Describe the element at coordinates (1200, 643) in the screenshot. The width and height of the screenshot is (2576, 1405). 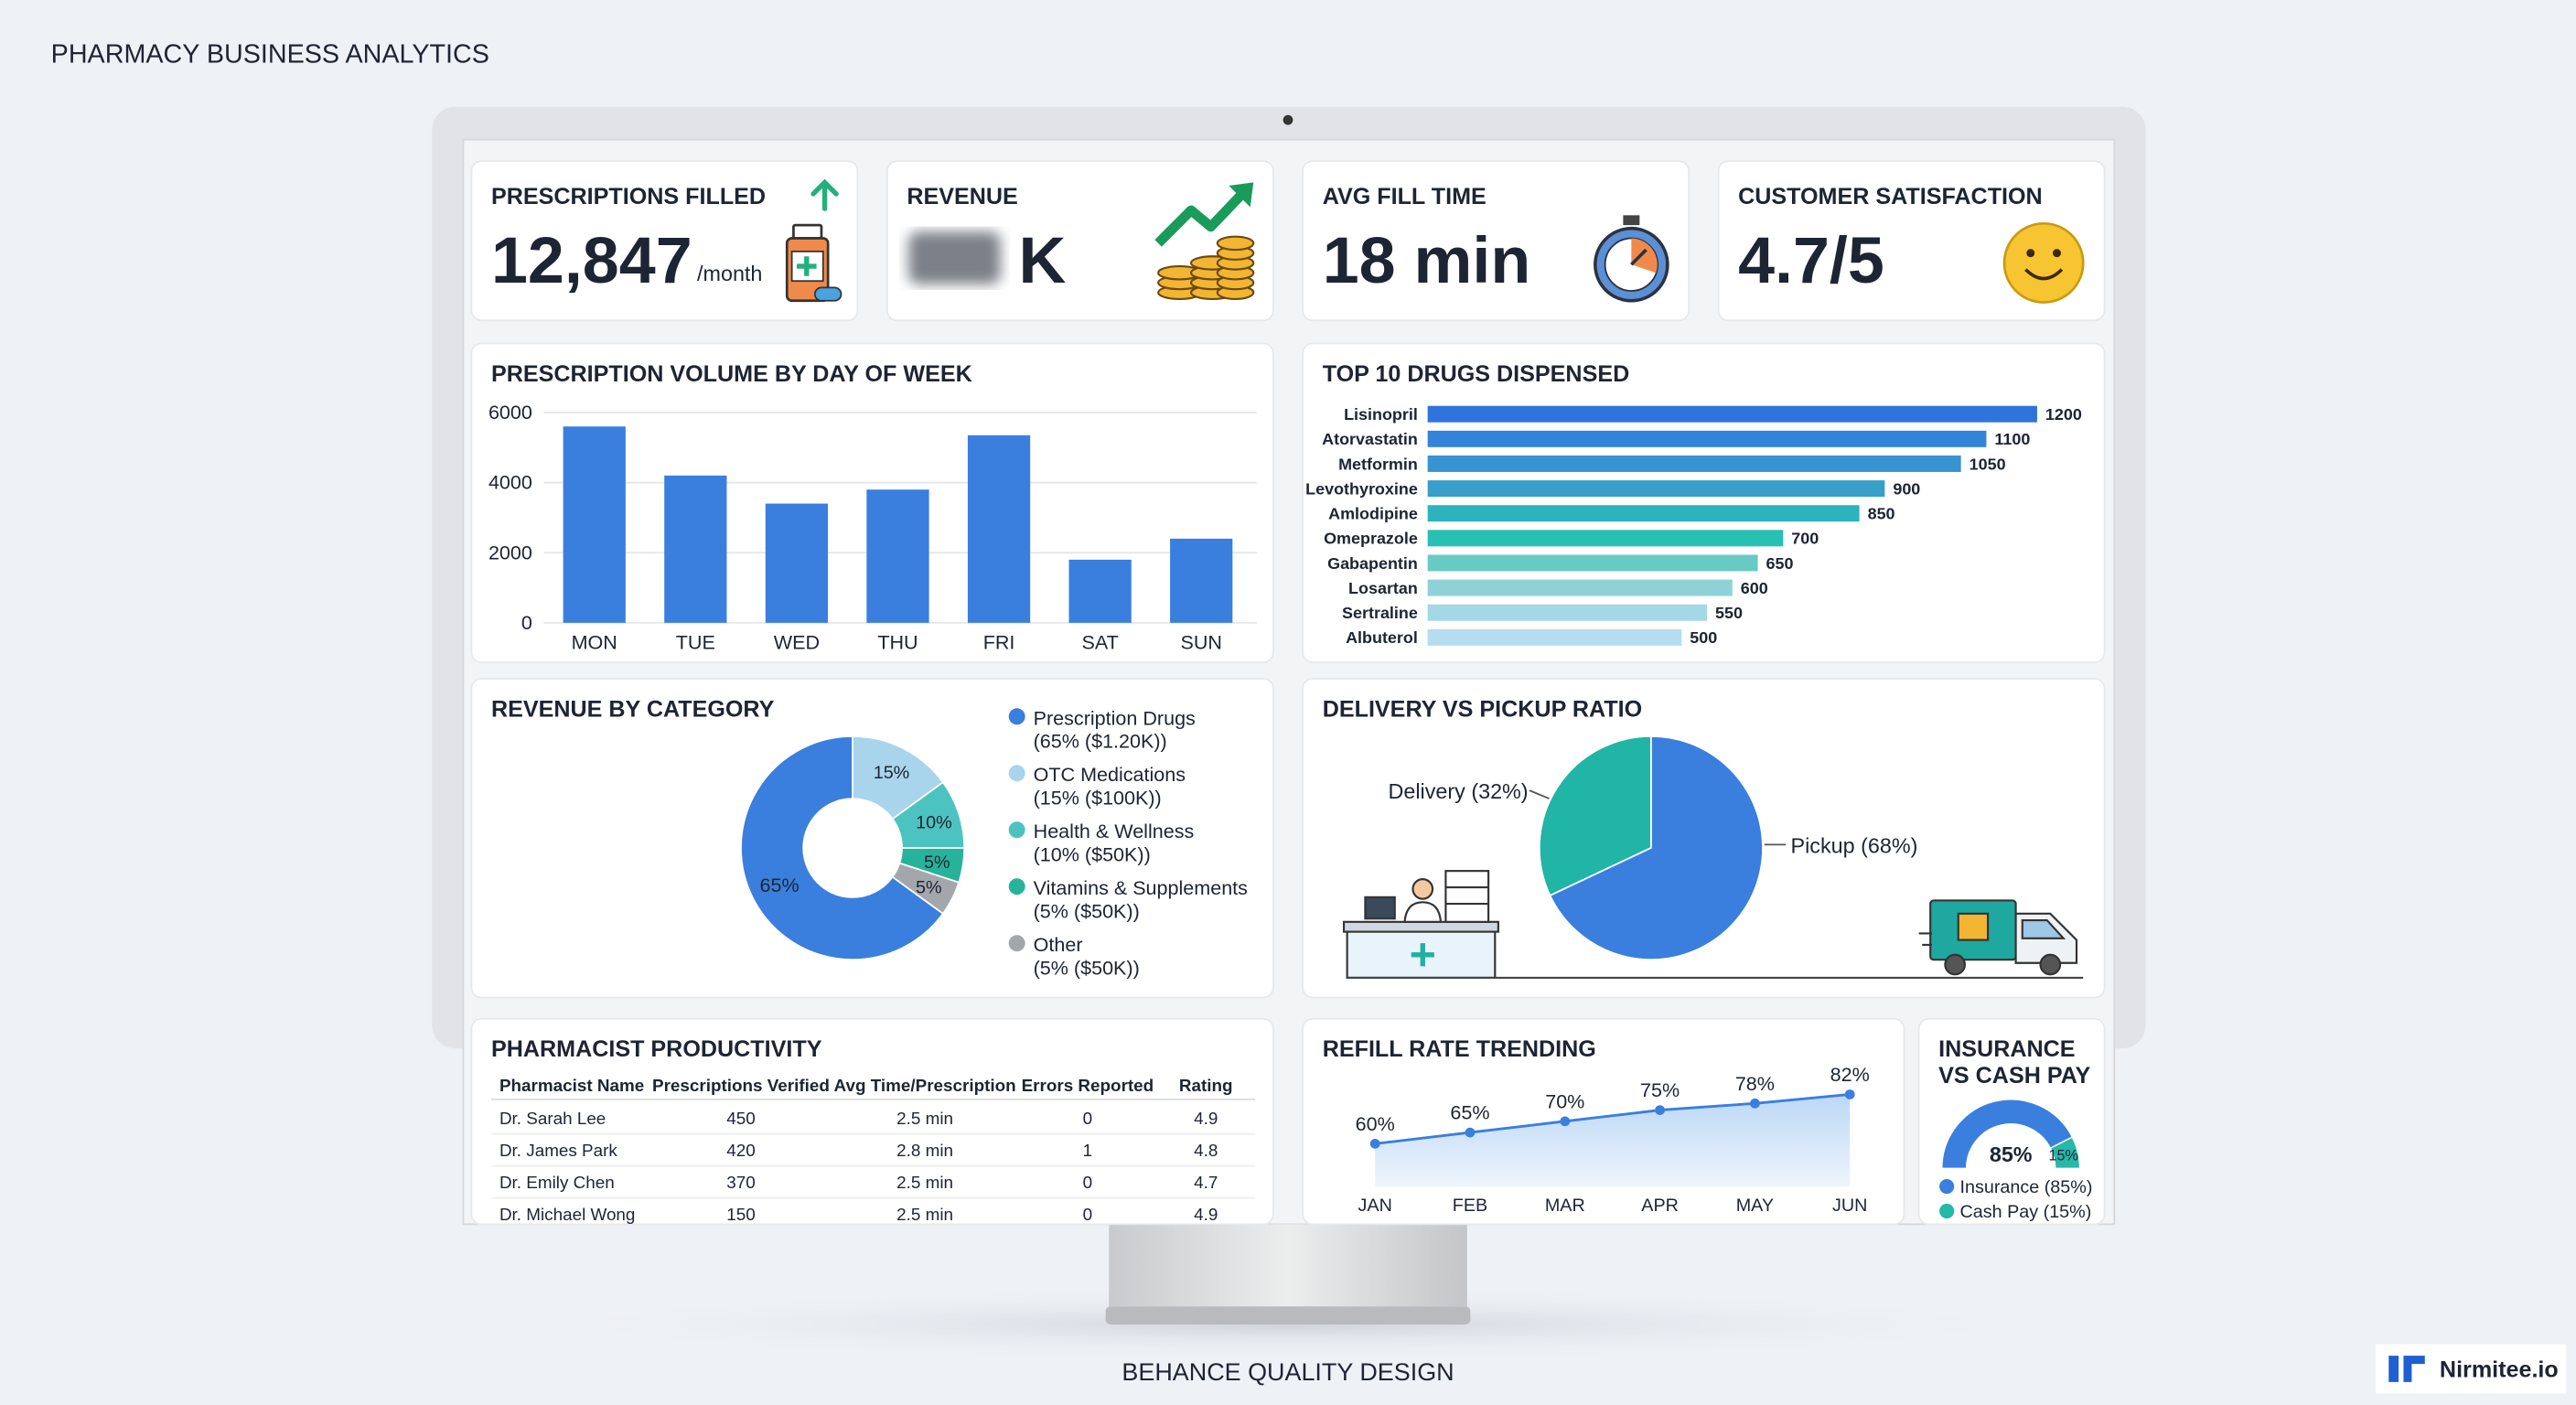
I see `x-tick-label: SUN` at that location.